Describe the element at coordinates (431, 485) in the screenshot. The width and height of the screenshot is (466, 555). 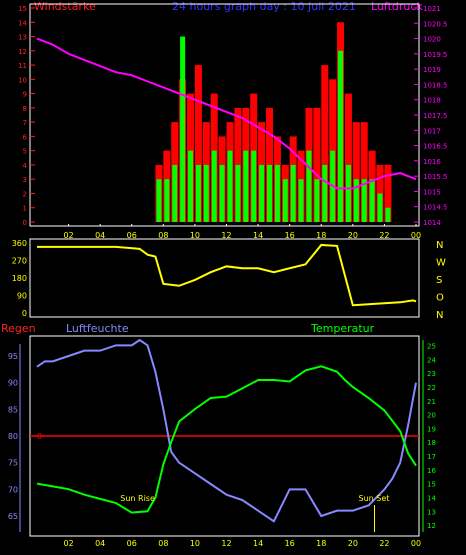
I see `temperature-tick-label: 15` at that location.